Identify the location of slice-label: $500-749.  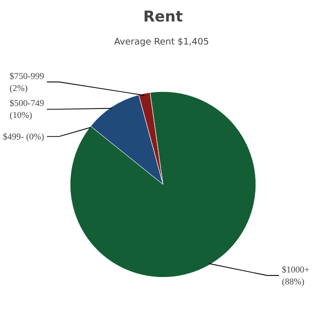
(27, 103).